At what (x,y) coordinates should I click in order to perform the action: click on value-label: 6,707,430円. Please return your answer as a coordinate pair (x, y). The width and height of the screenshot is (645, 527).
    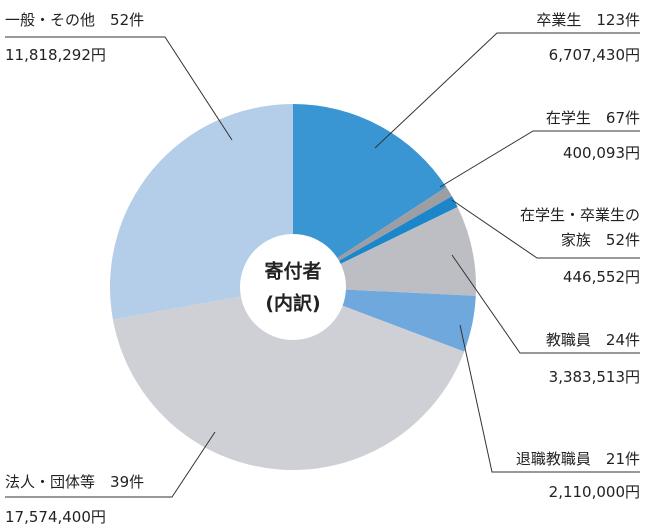
    Looking at the image, I should click on (594, 55).